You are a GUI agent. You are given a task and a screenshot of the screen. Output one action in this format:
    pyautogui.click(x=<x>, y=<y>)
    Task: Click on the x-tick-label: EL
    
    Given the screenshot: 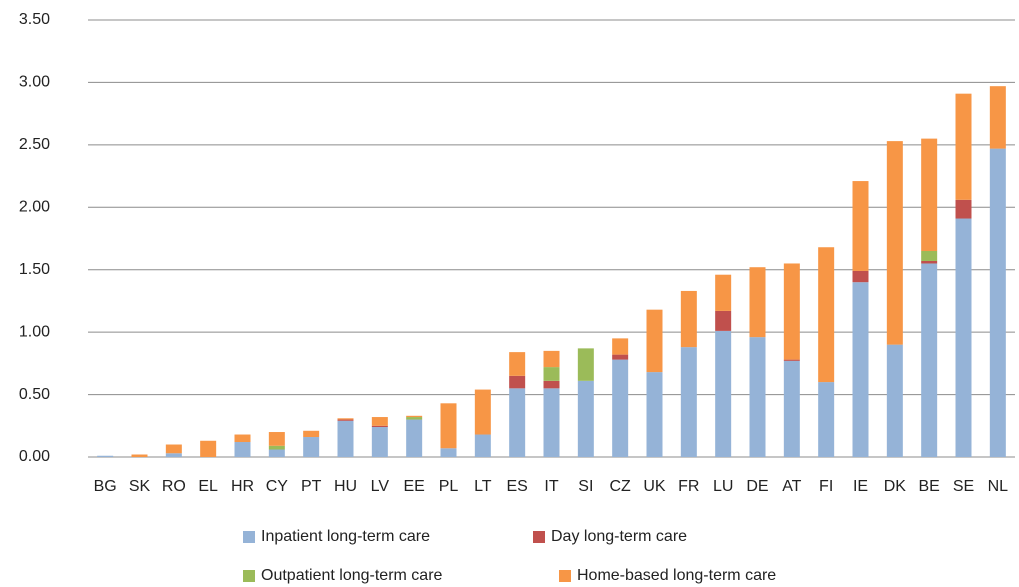 What is the action you would take?
    pyautogui.click(x=208, y=486)
    